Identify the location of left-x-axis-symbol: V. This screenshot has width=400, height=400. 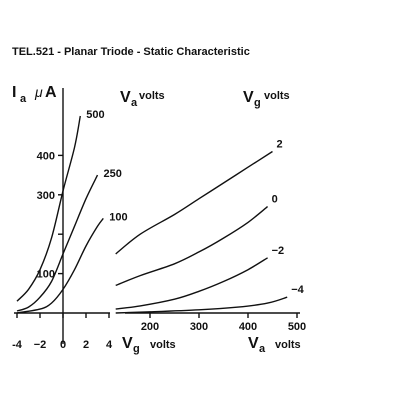
(127, 343).